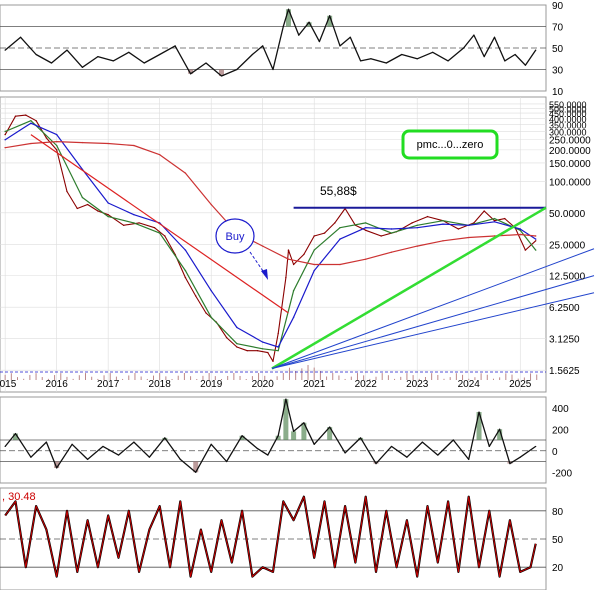 This screenshot has height=595, width=608. I want to click on price-y-tick-label: 6.2500, so click(564, 308).